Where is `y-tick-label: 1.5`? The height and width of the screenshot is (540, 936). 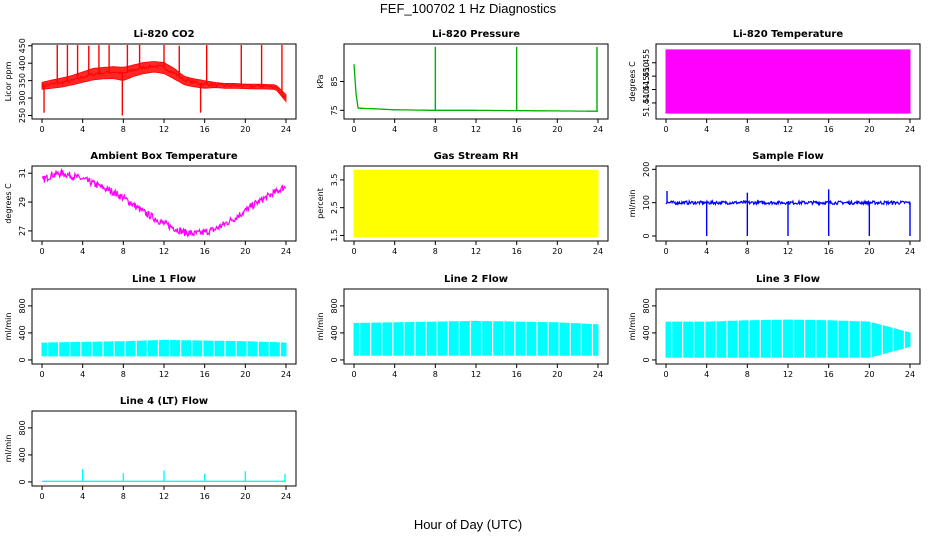 y-tick-label: 1.5 is located at coordinates (334, 235).